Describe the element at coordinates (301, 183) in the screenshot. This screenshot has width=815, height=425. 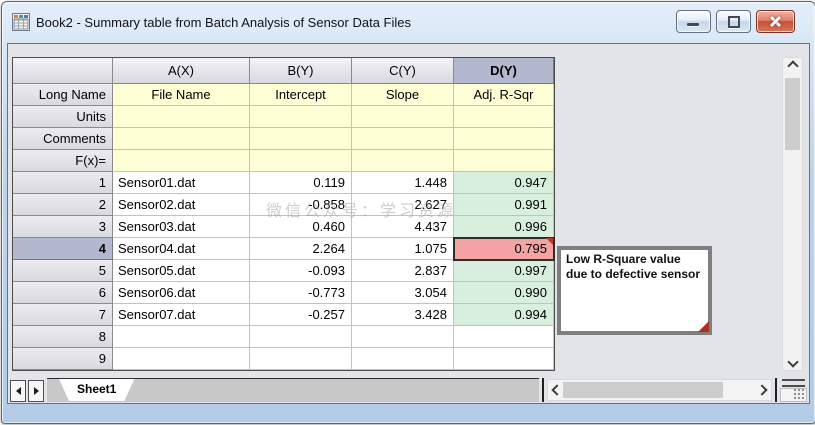
I see `cell-intercept: 0.119` at that location.